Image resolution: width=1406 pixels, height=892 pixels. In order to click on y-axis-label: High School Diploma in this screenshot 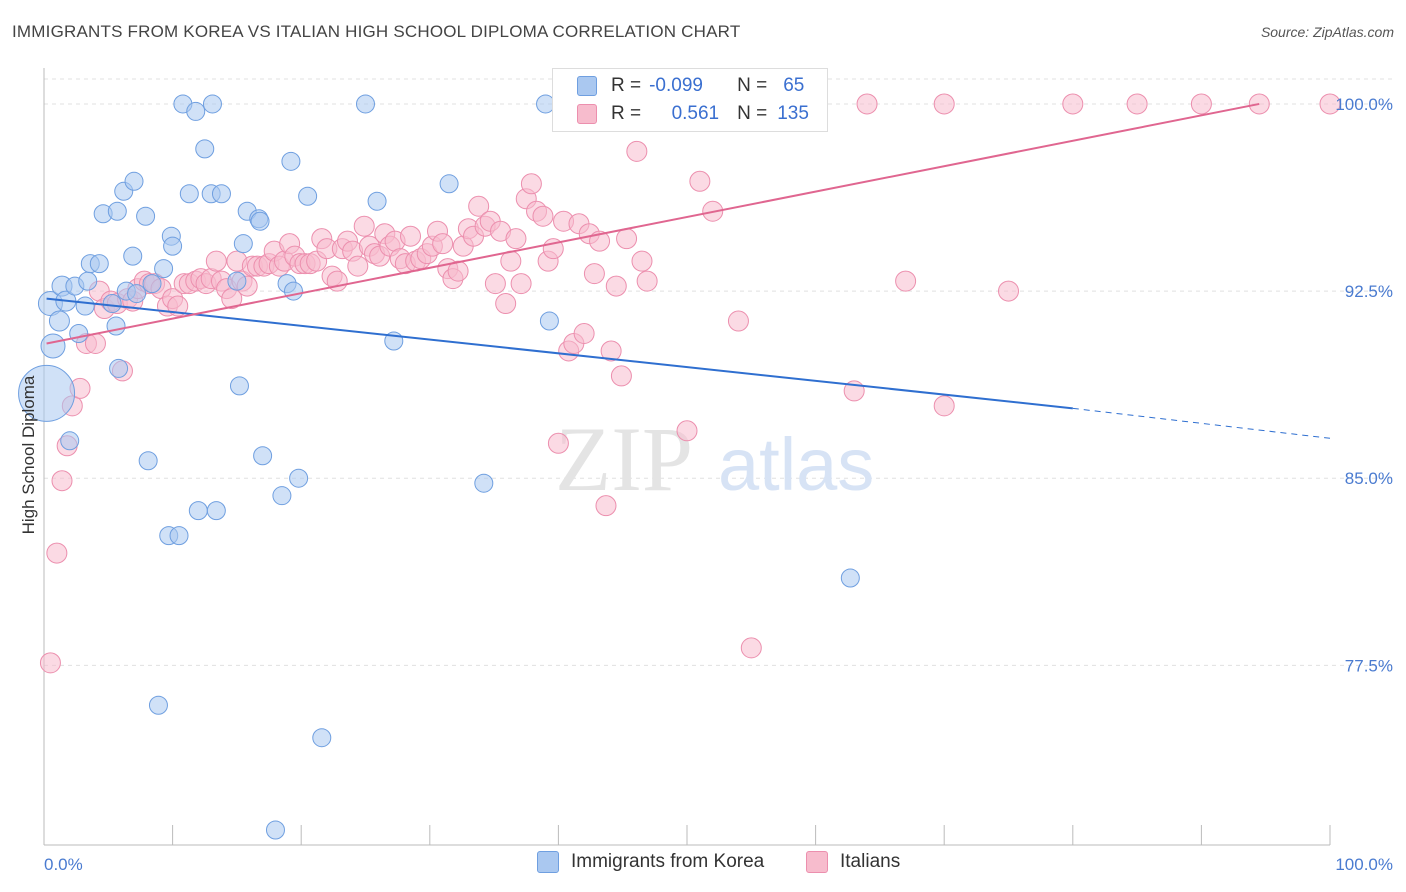, I will do `click(28, 454)`.